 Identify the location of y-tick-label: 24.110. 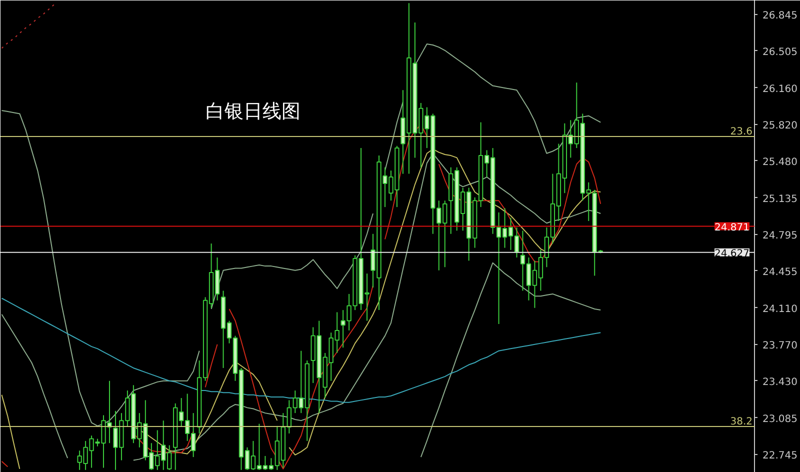
(780, 309).